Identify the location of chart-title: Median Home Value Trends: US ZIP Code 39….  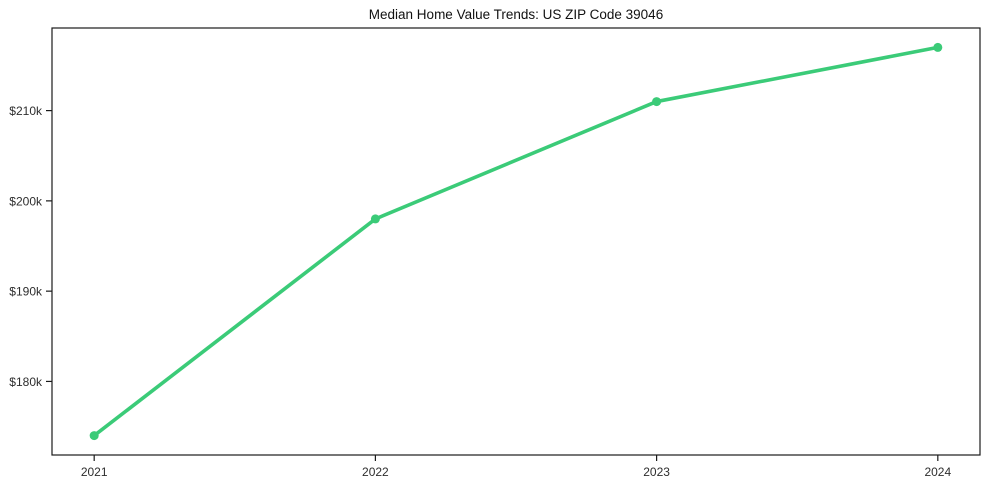
(516, 14).